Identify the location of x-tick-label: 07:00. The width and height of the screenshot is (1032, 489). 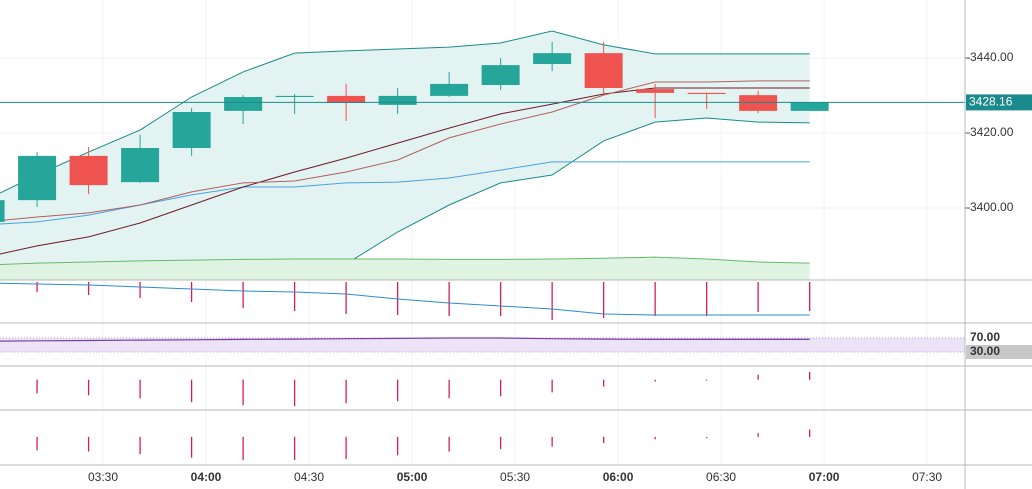
(824, 477).